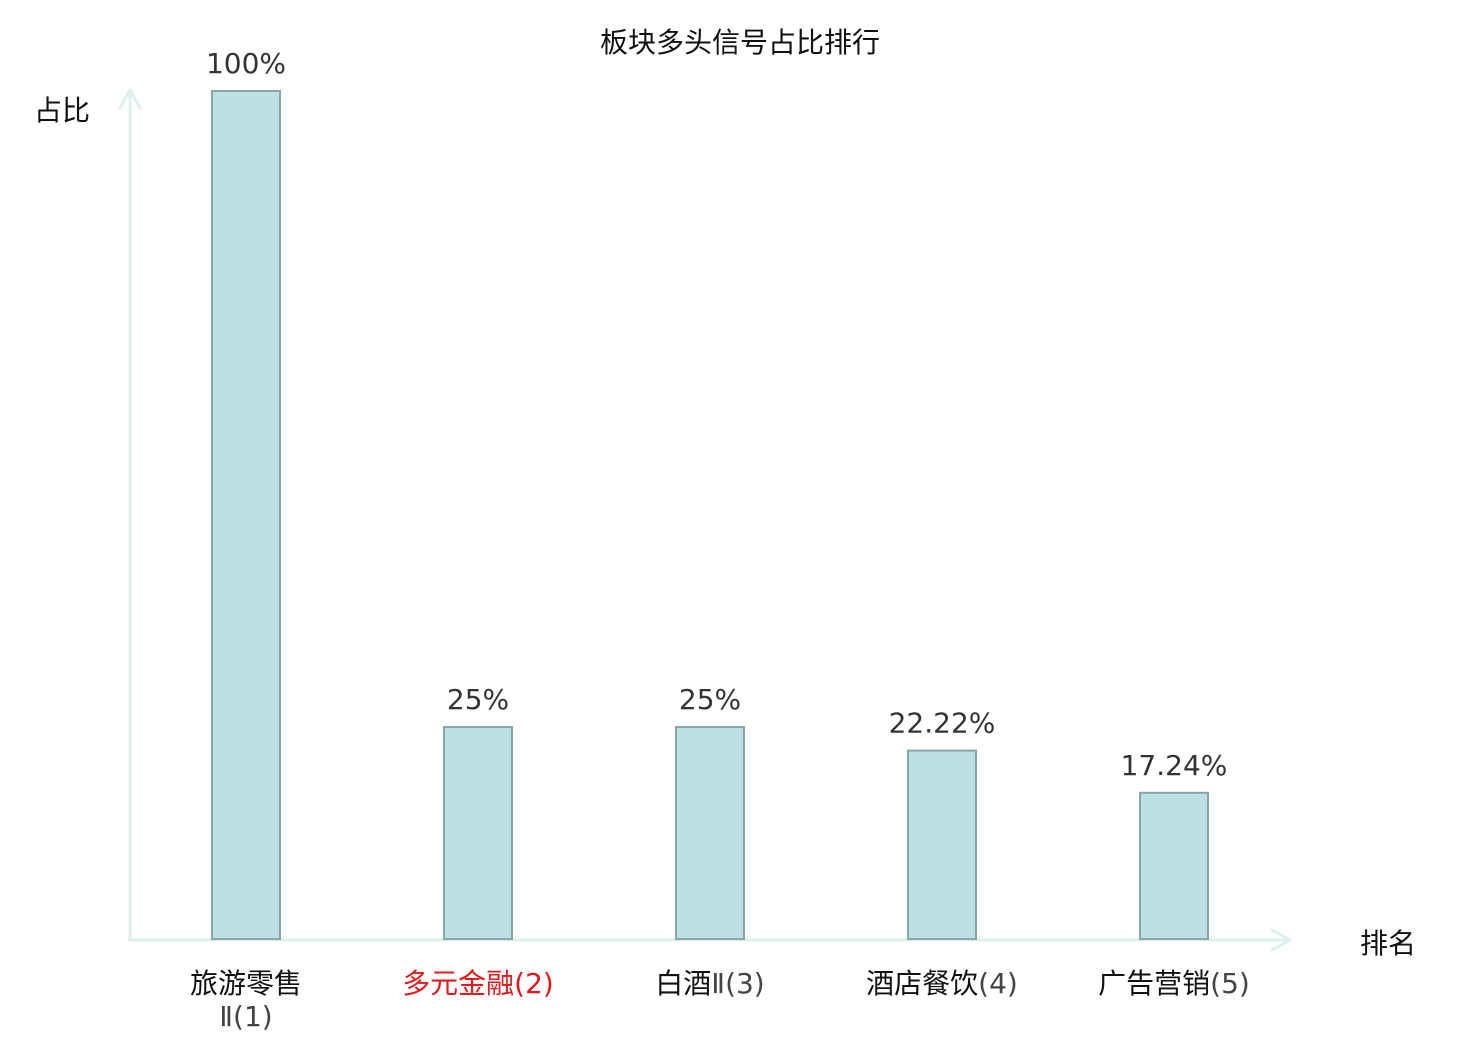 The height and width of the screenshot is (1040, 1480). What do you see at coordinates (62, 110) in the screenshot?
I see `y-axis-label: 占比` at bounding box center [62, 110].